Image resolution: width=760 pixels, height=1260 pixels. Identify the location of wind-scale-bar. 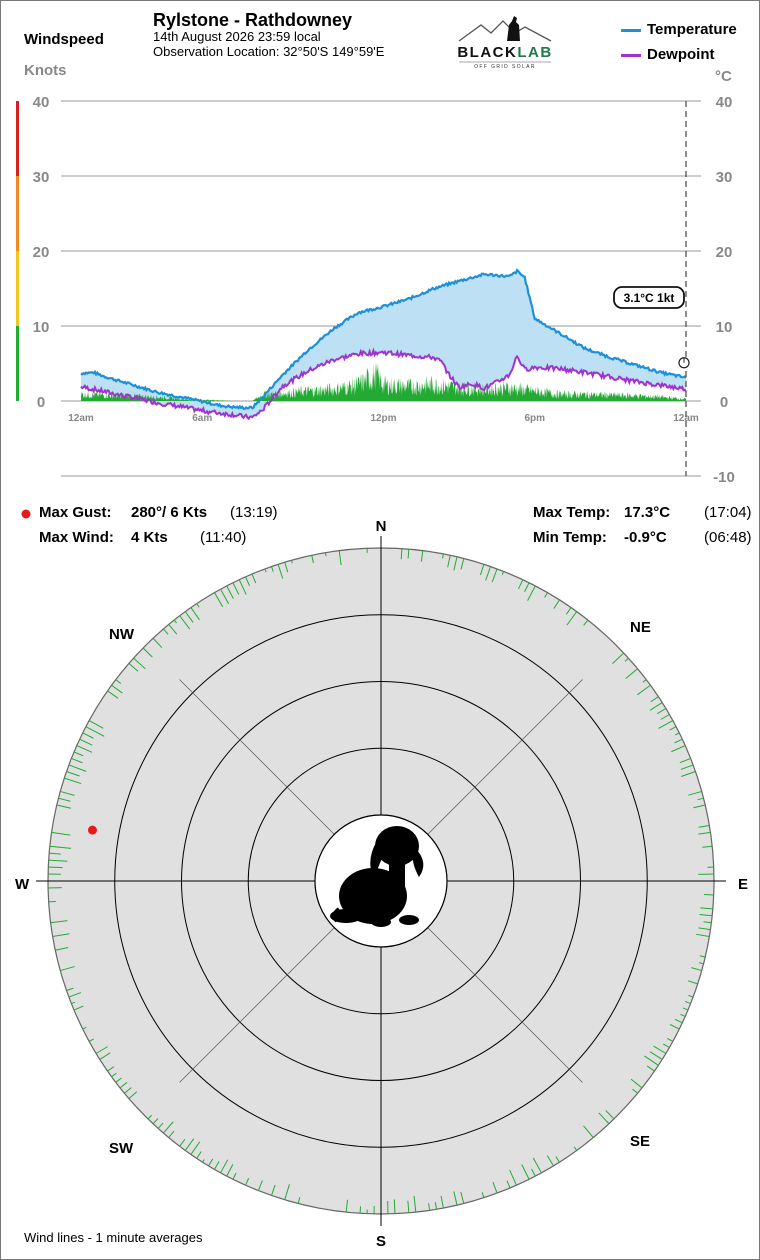
(17, 251).